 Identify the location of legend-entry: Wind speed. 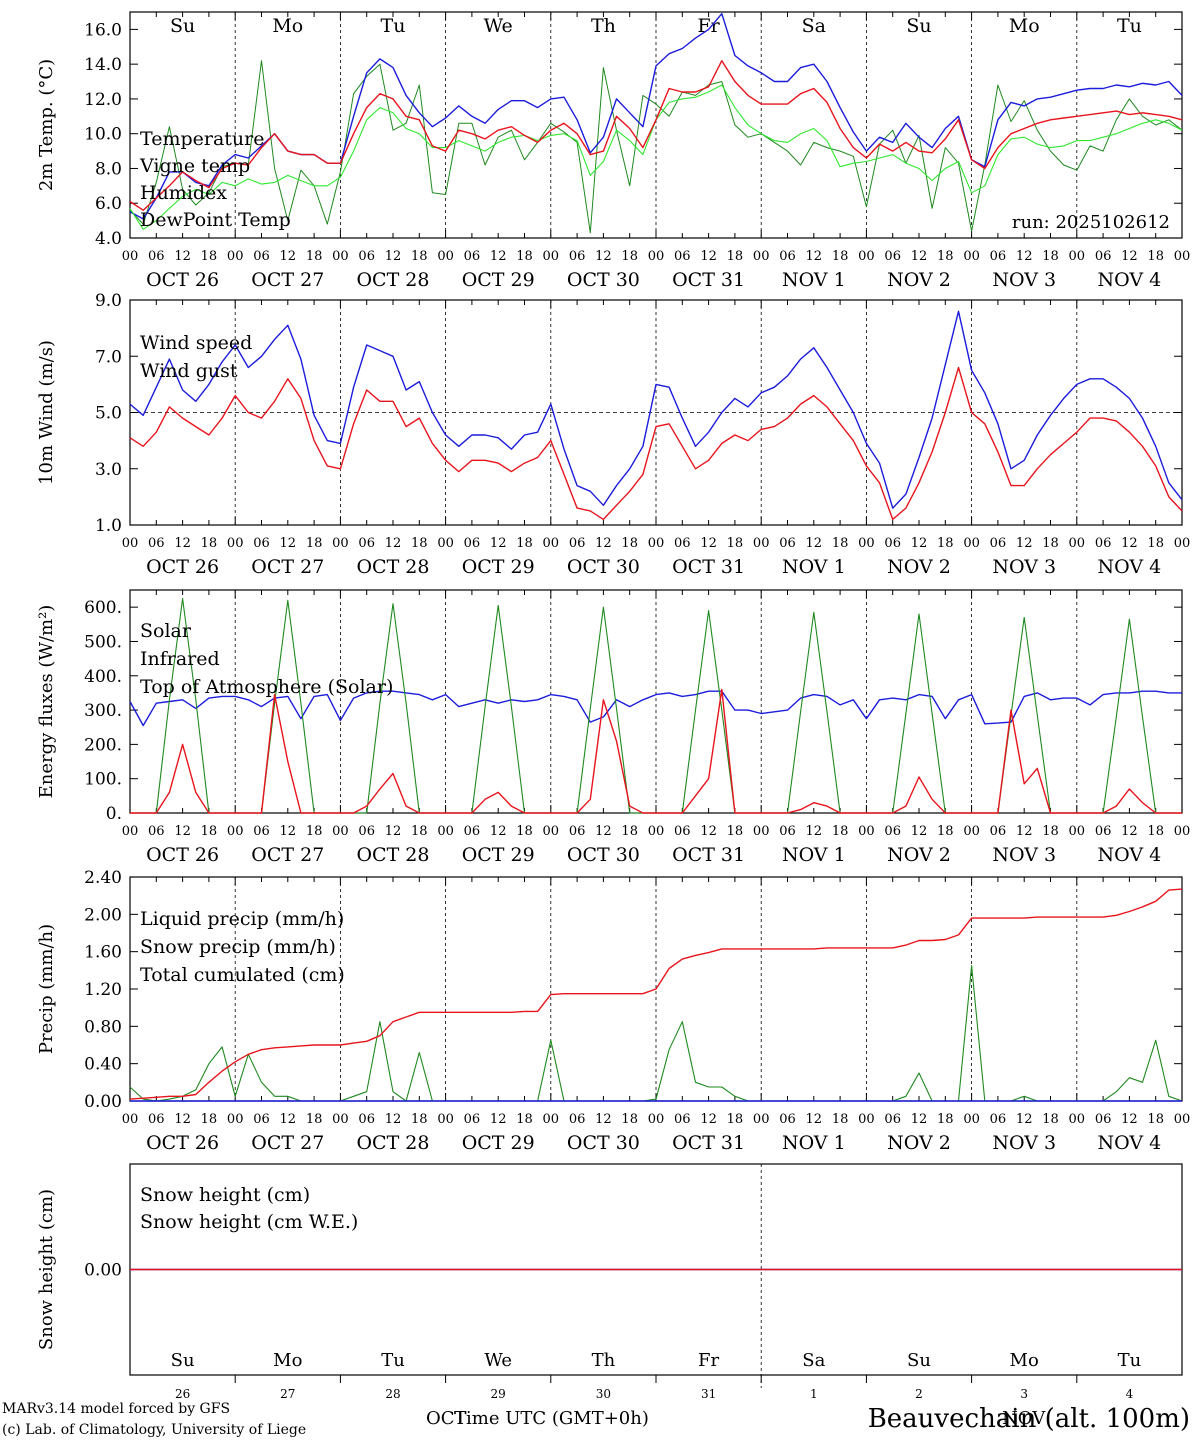
(196, 343).